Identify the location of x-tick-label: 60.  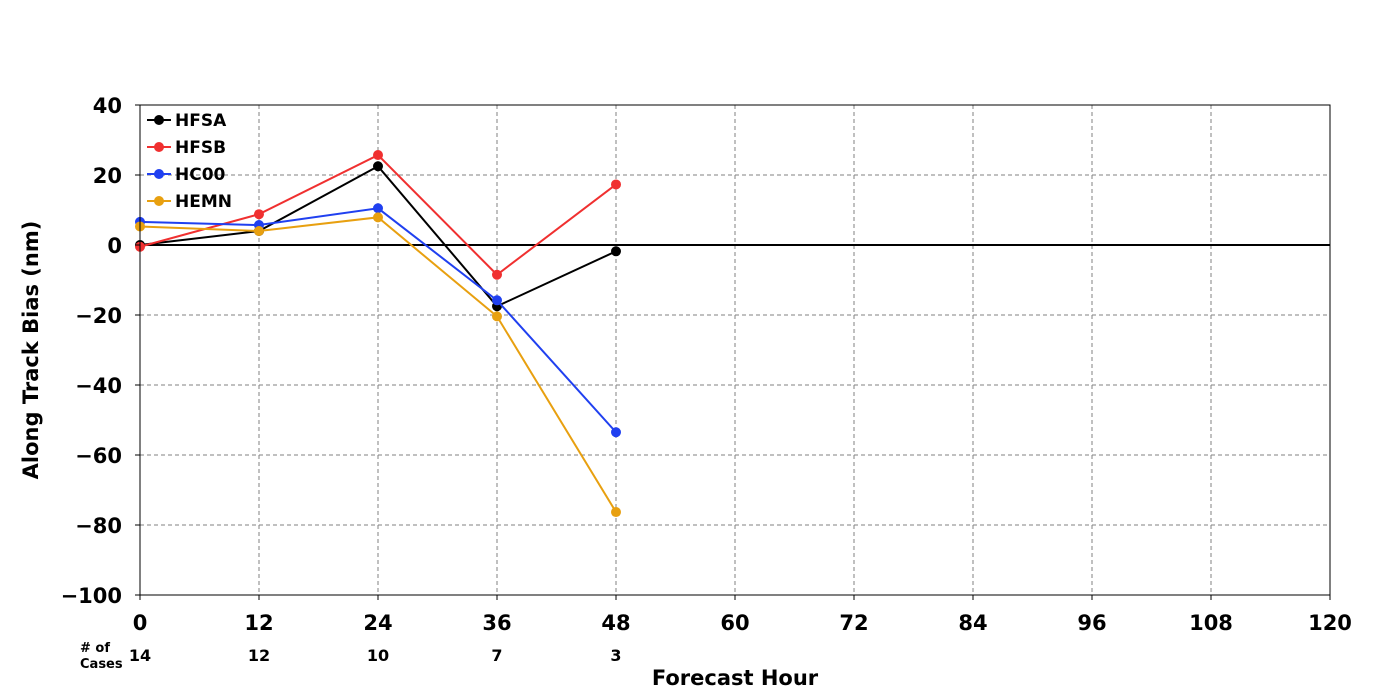
(734, 623).